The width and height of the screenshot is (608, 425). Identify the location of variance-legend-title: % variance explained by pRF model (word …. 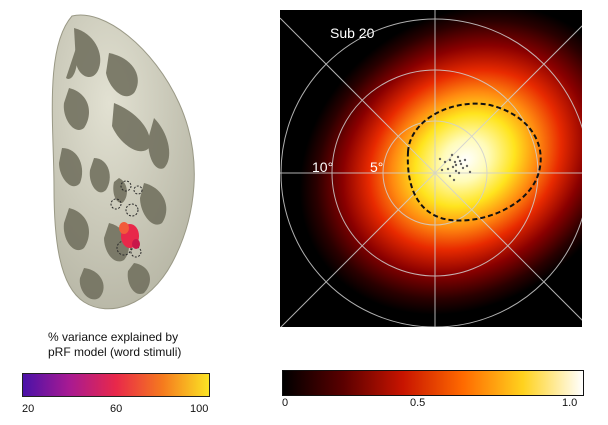
(148, 345).